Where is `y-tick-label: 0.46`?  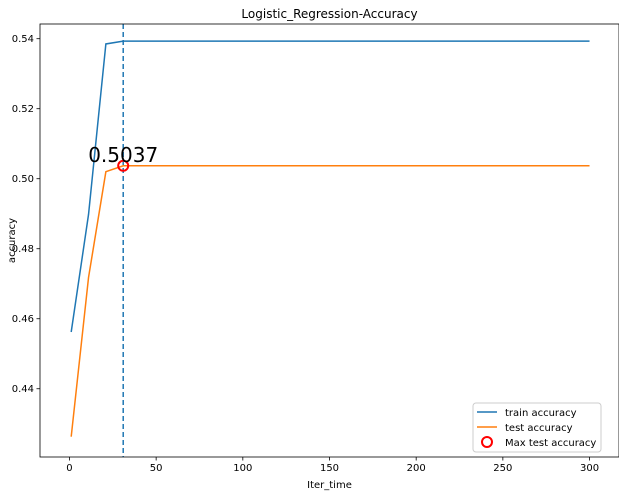 y-tick-label: 0.46 is located at coordinates (23, 319).